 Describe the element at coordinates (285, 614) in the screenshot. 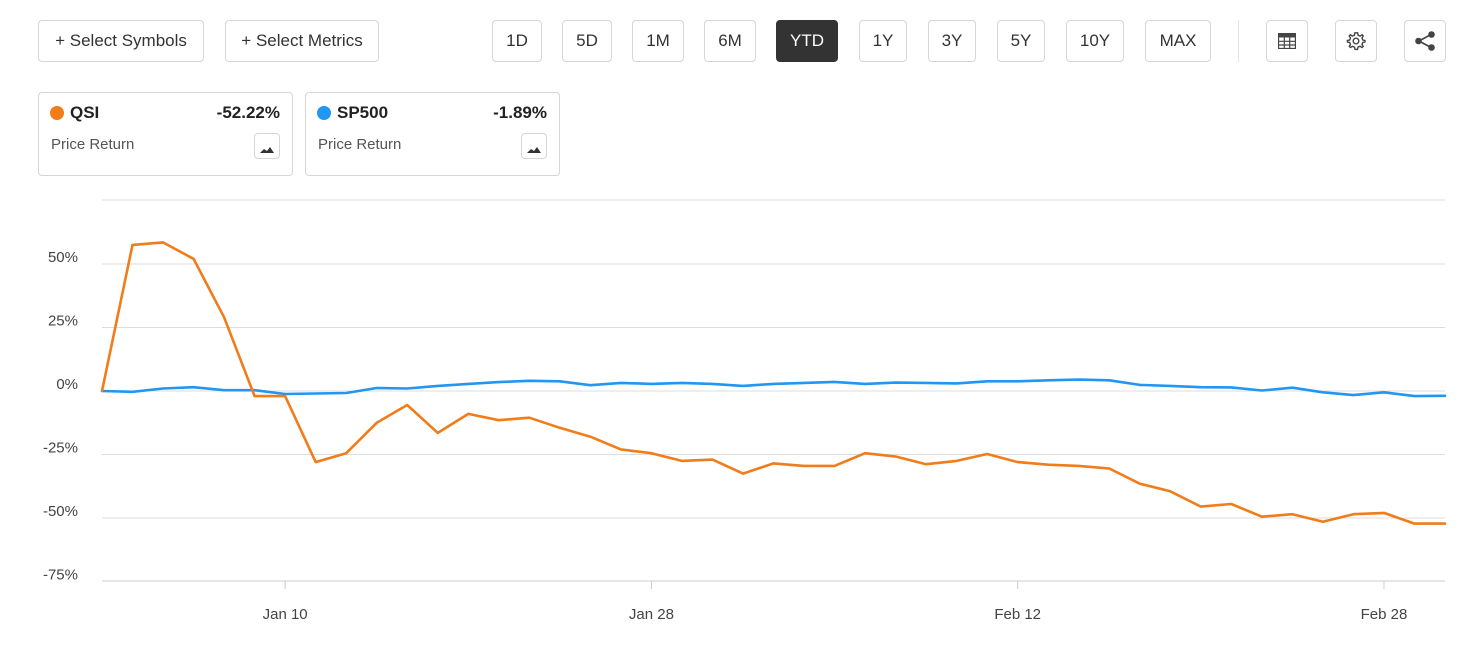

I see `x-tick-label: Jan 10` at that location.